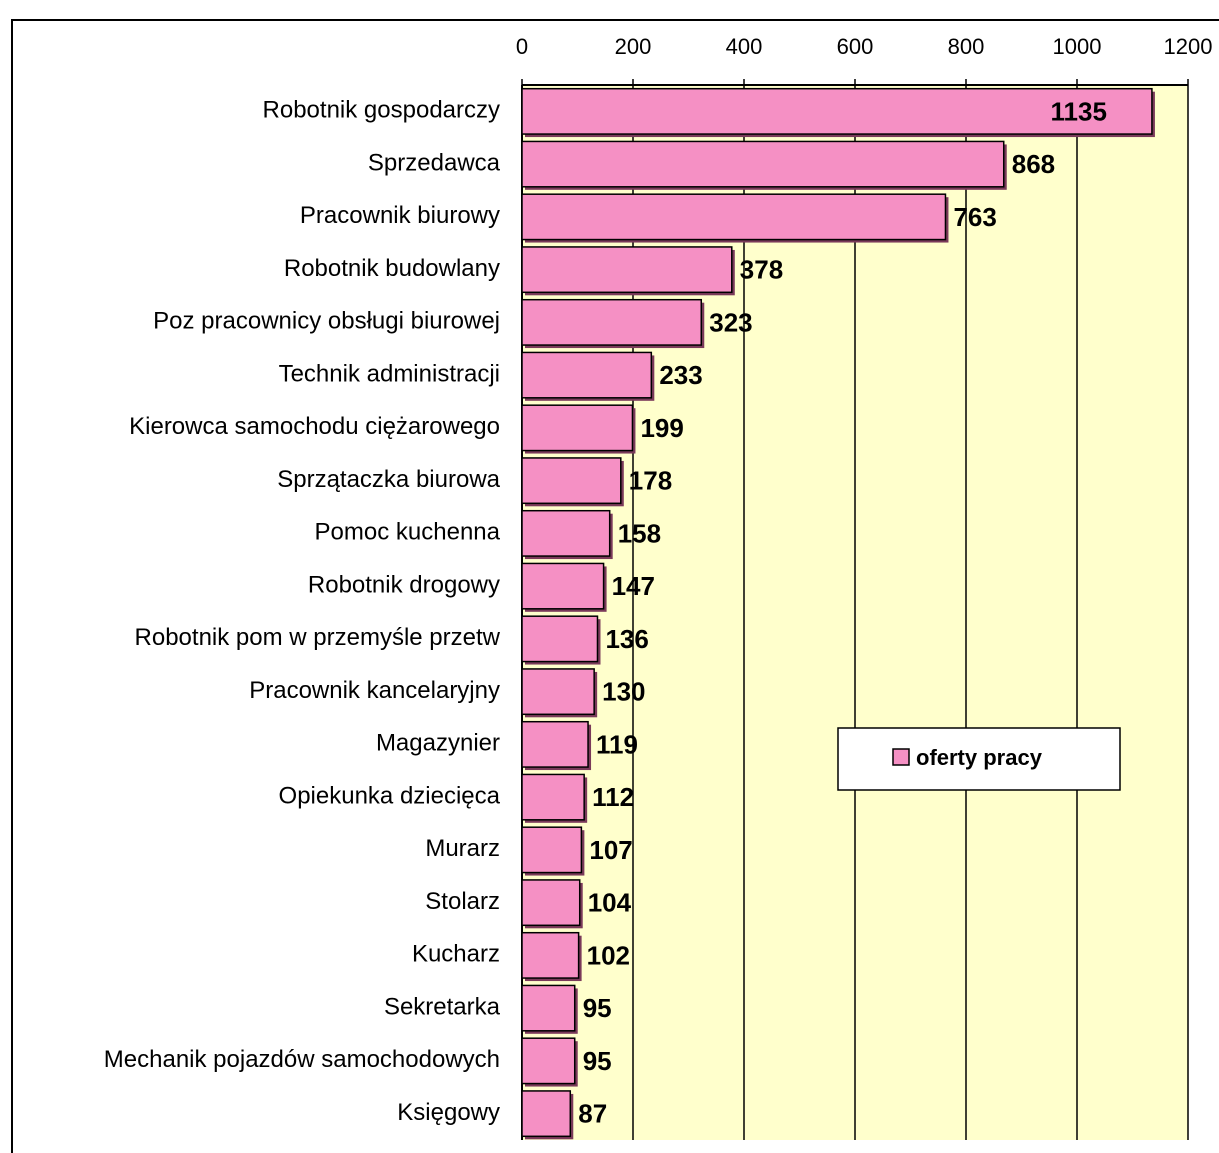 The height and width of the screenshot is (1153, 1219). What do you see at coordinates (633, 46) in the screenshot?
I see `x-tick-label: 200` at bounding box center [633, 46].